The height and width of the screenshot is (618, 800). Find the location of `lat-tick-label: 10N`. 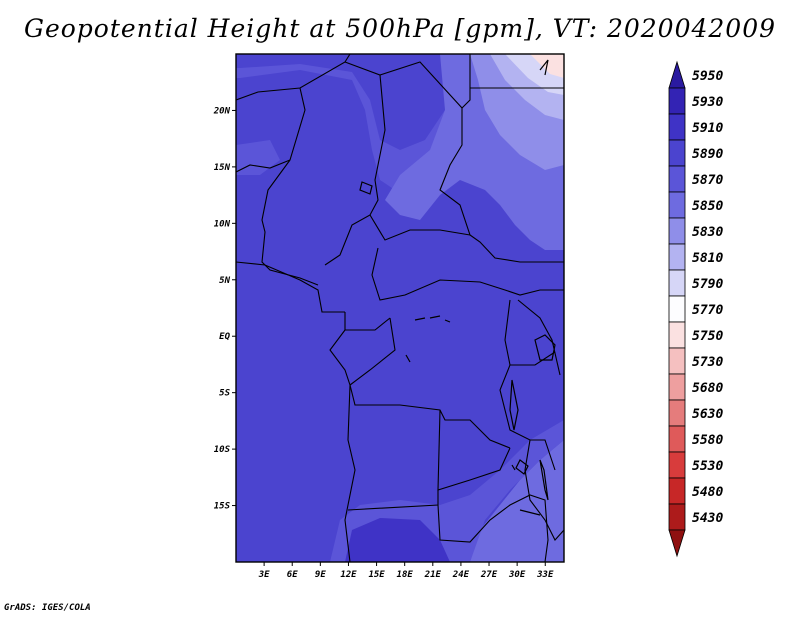

lat-tick-label: 10N is located at coordinates (222, 224).